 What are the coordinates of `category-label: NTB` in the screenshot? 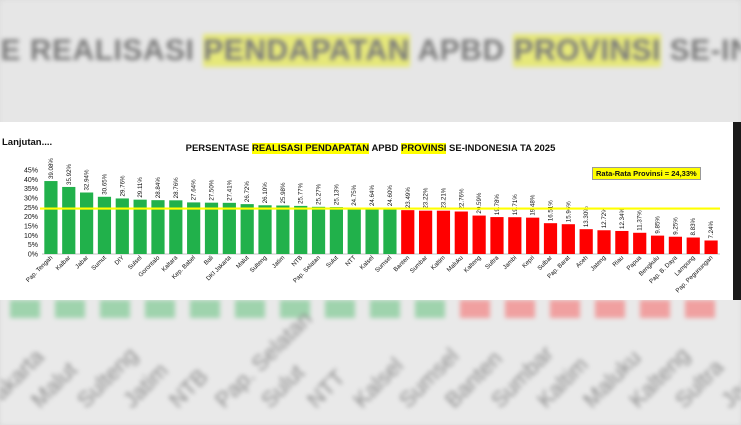 It's located at (297, 261).